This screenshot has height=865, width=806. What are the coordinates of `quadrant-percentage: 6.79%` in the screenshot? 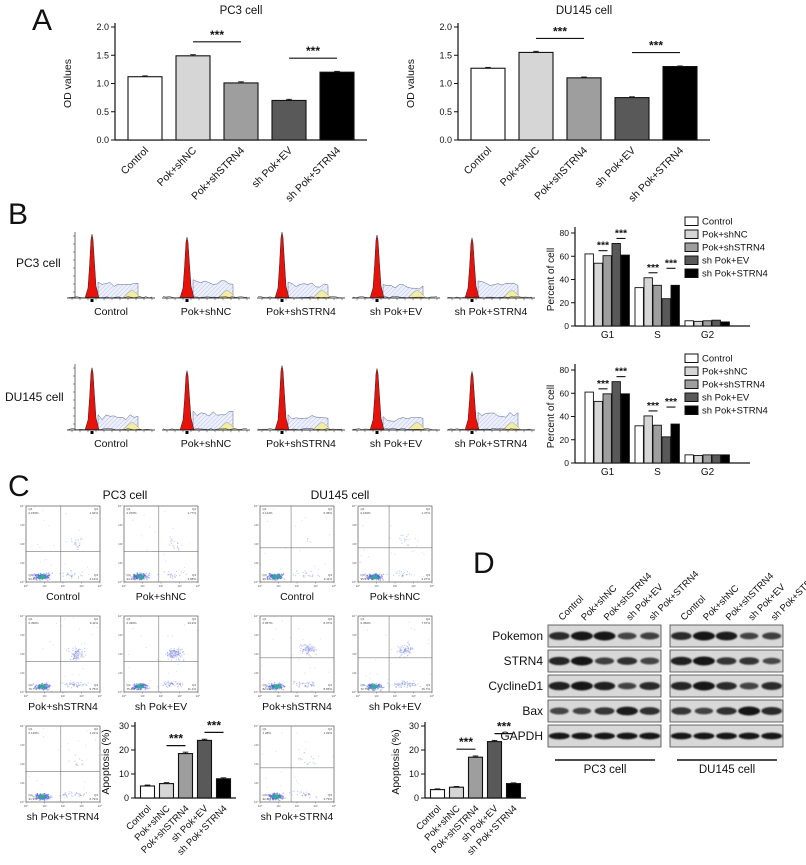 It's located at (93, 799).